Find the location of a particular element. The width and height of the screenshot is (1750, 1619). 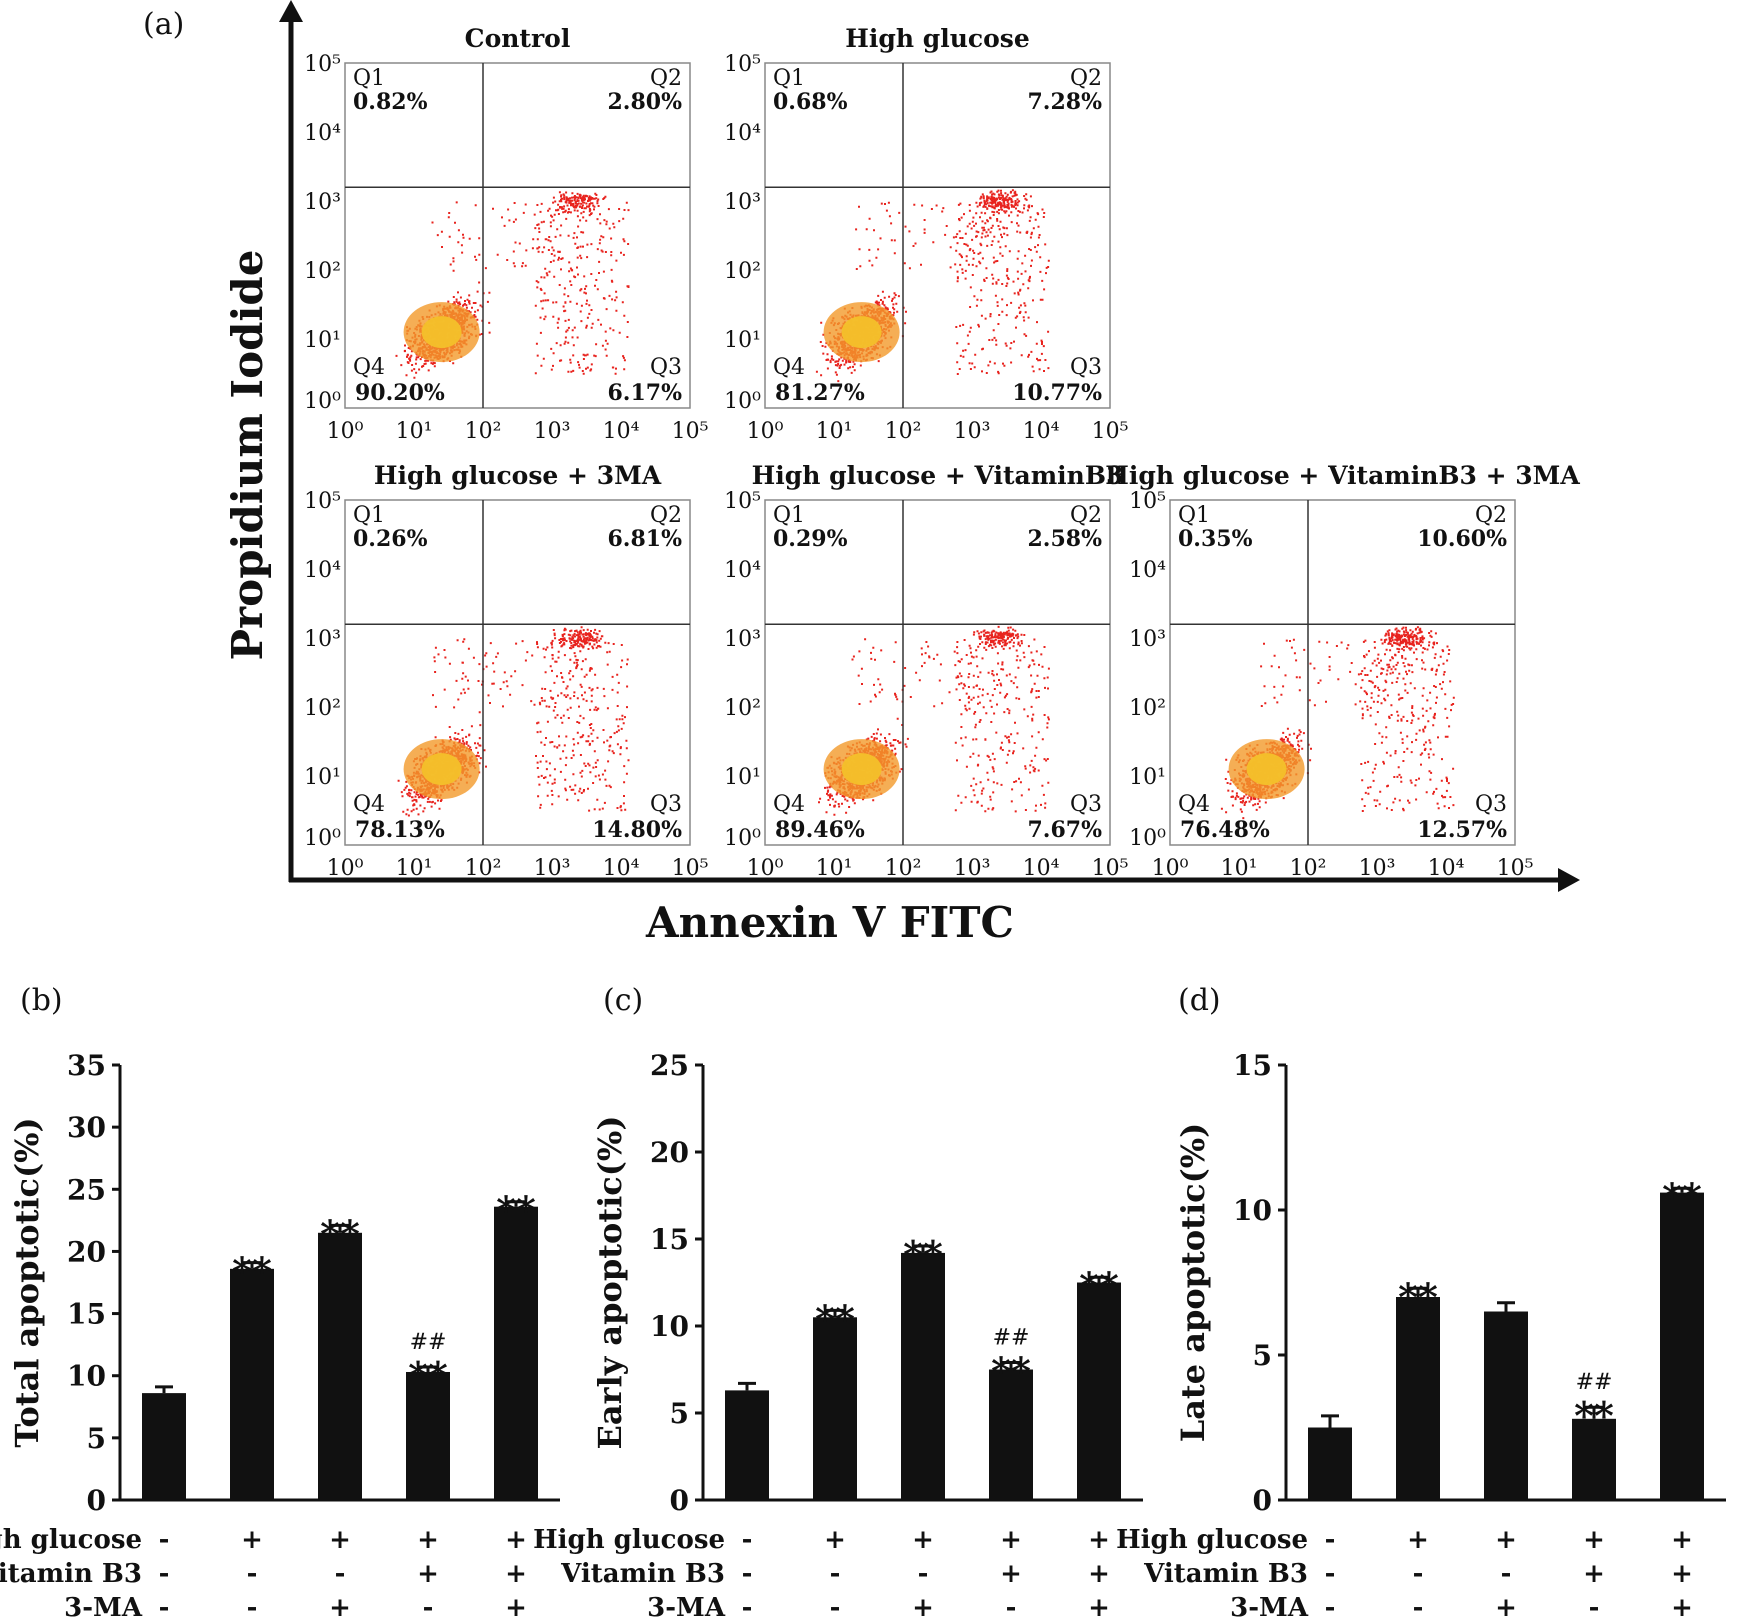

y-tick-label: 25 is located at coordinates (86, 1189).